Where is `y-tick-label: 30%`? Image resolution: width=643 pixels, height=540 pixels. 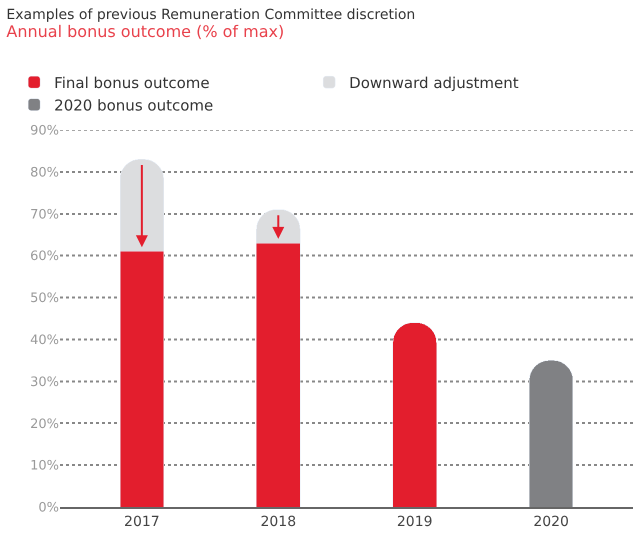
y-tick-label: 30% is located at coordinates (44, 382).